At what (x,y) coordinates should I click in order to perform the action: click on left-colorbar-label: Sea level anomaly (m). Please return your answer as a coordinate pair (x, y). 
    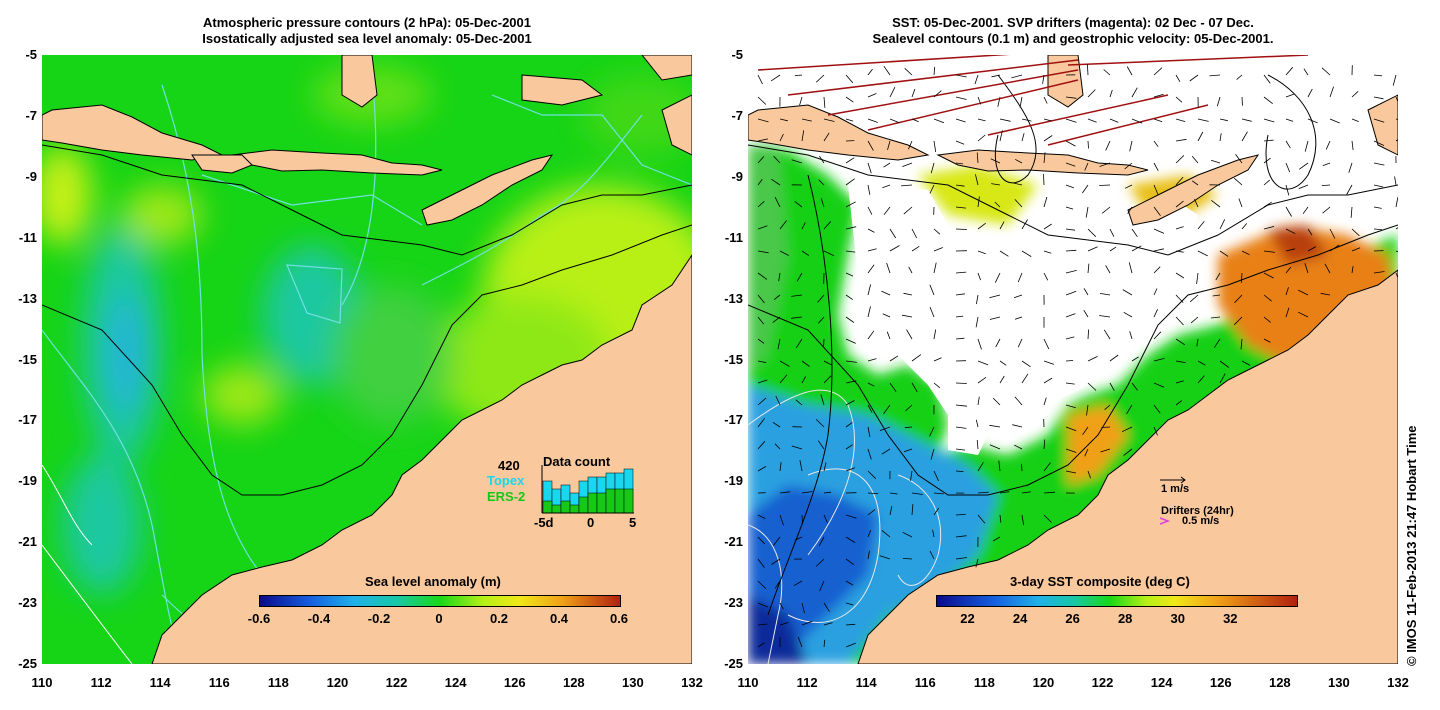
    Looking at the image, I should click on (433, 581).